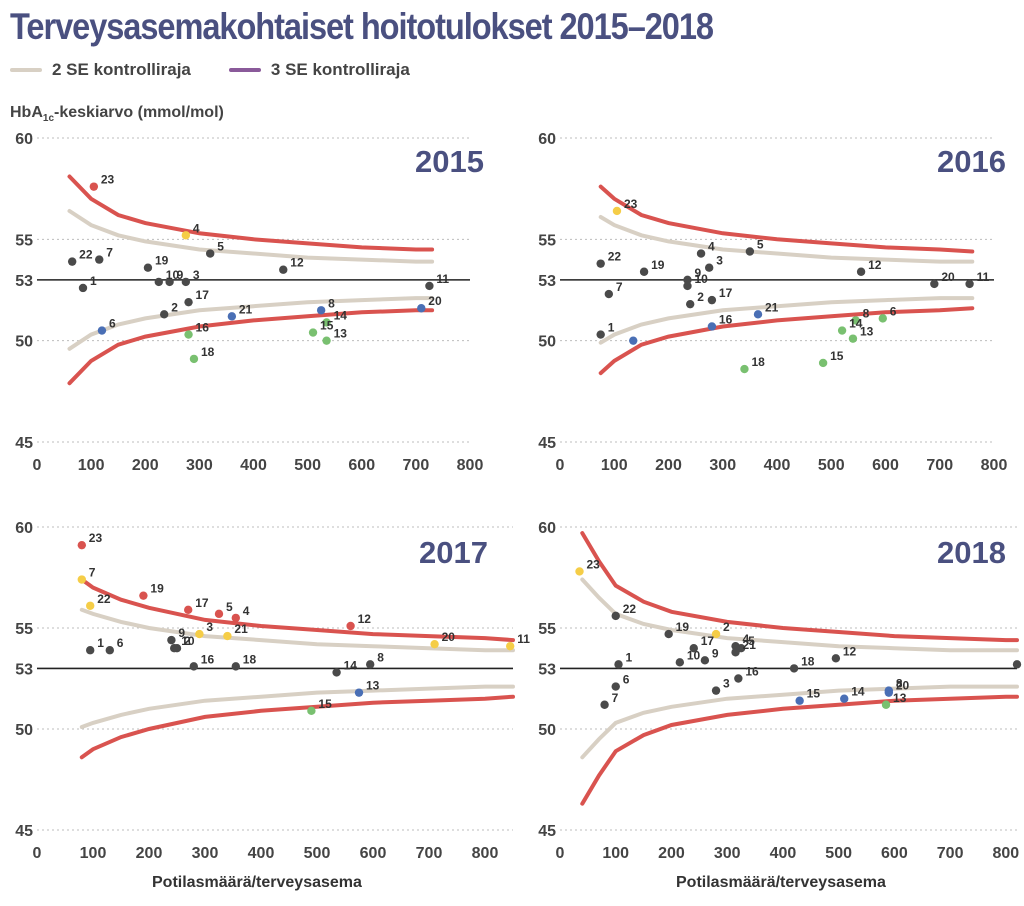  I want to click on chart-2017-point-label-8: 8, so click(380, 657).